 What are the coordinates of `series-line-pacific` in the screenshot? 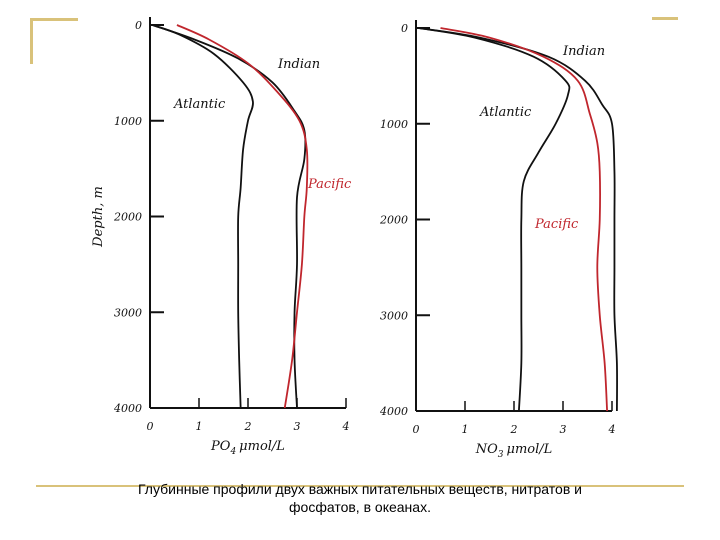 It's located at (242, 216).